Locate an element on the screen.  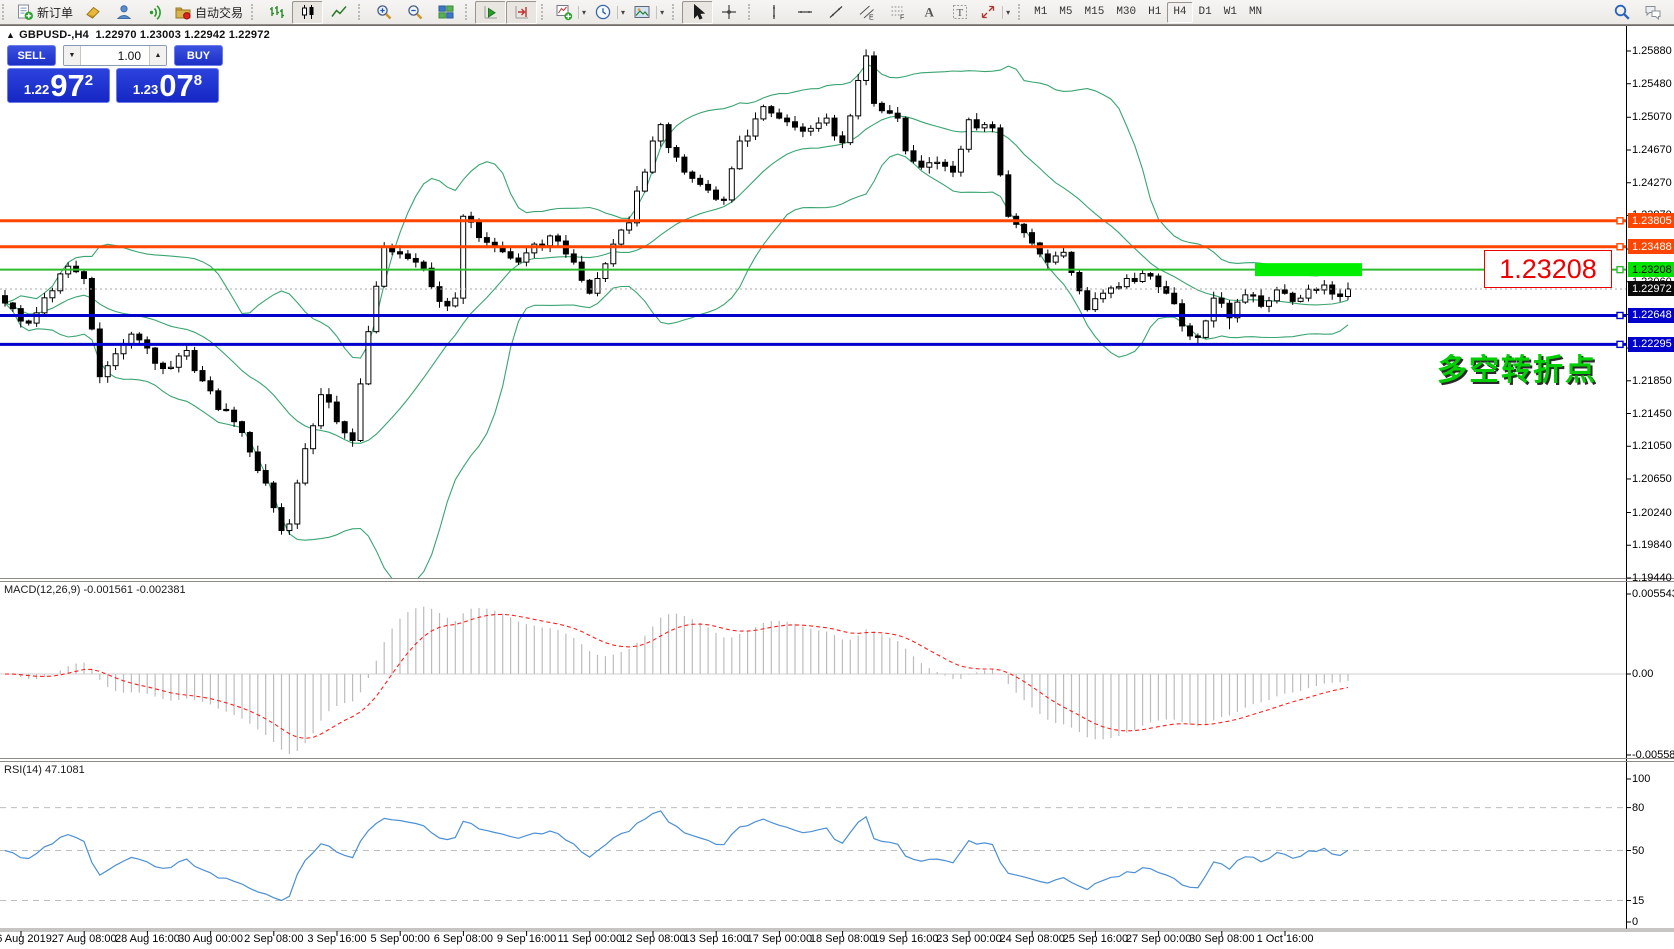
metaeditor-button is located at coordinates (92, 12).